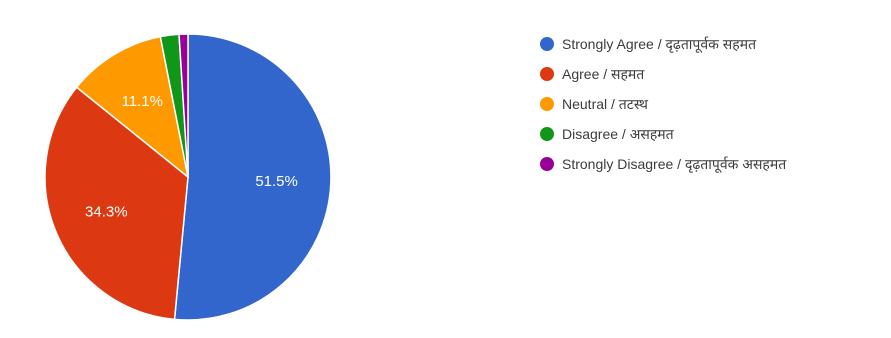  I want to click on legend-item-1: Agree / सहमत, so click(712, 74).